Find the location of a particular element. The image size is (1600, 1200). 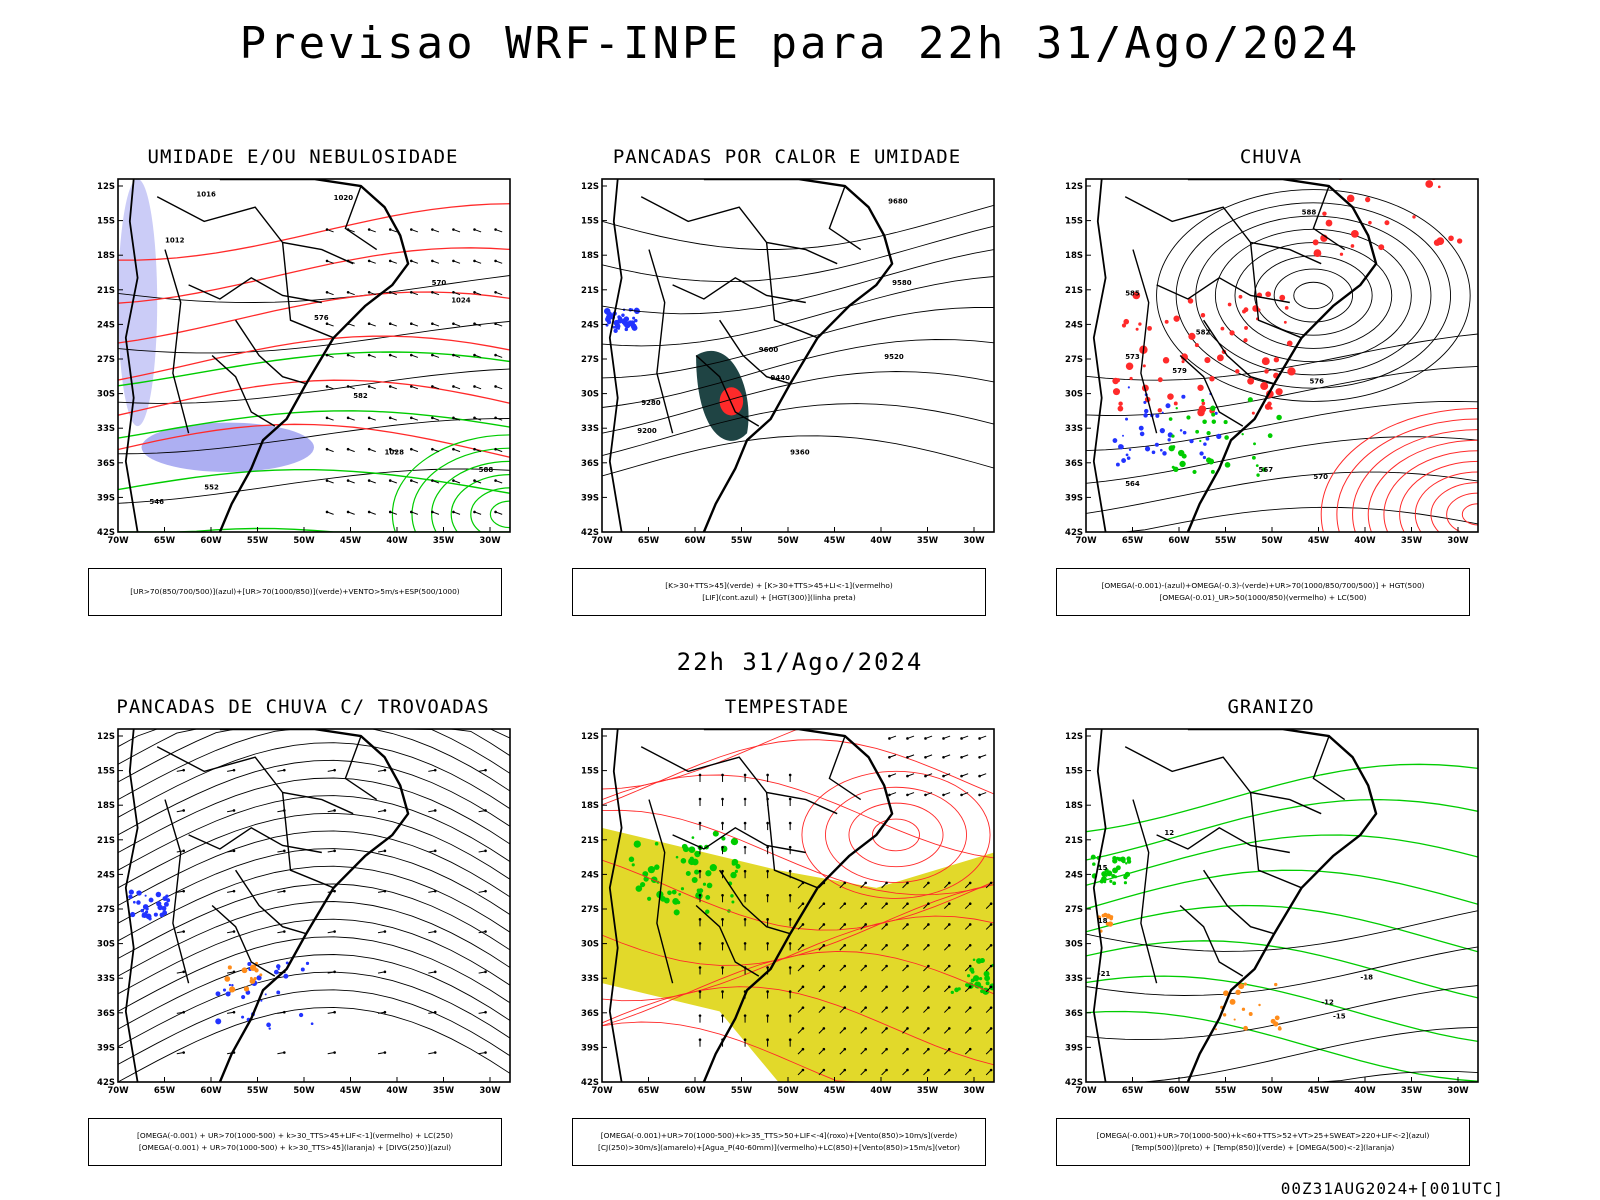

lon-tick-label: 70W is located at coordinates (602, 1091).